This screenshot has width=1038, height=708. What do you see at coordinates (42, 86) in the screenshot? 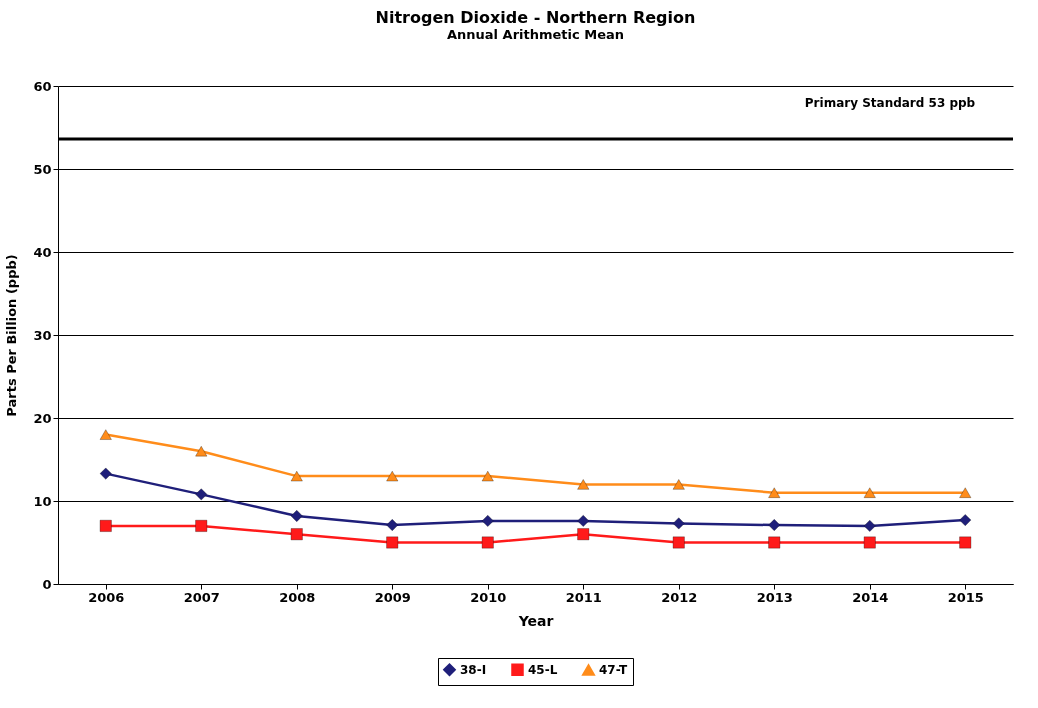
I see `y-tick-label: 60` at bounding box center [42, 86].